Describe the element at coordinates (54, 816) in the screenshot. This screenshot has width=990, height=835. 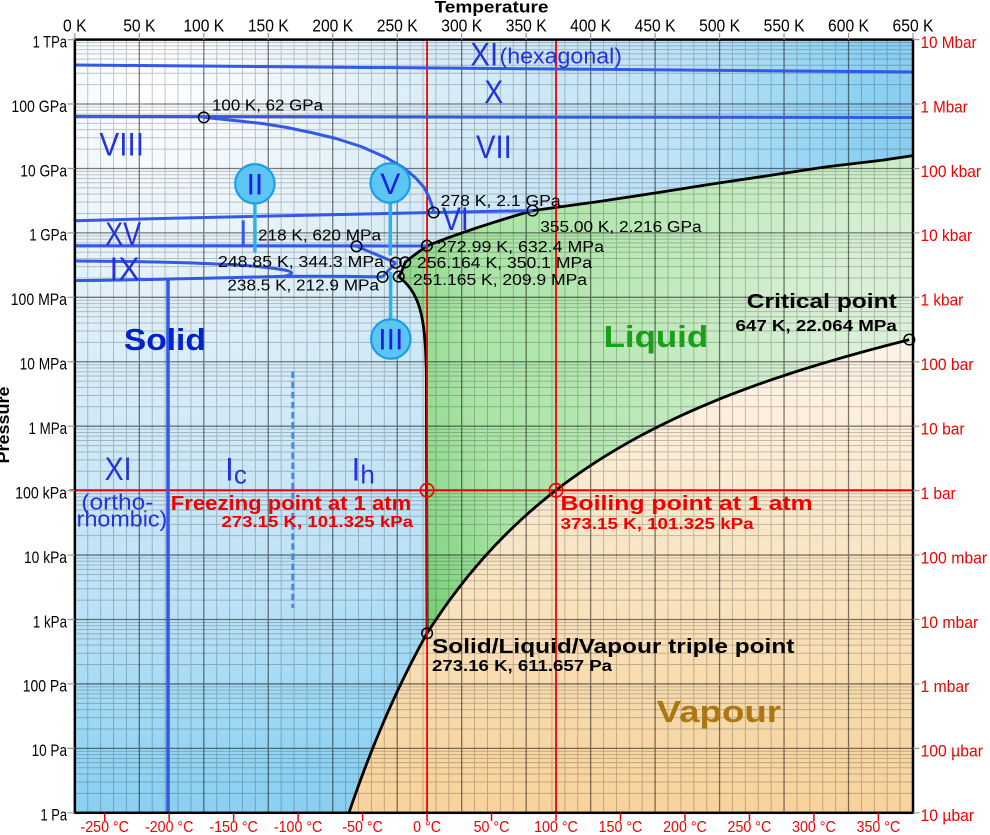
I see `svg-text: 1 Pa` at that location.